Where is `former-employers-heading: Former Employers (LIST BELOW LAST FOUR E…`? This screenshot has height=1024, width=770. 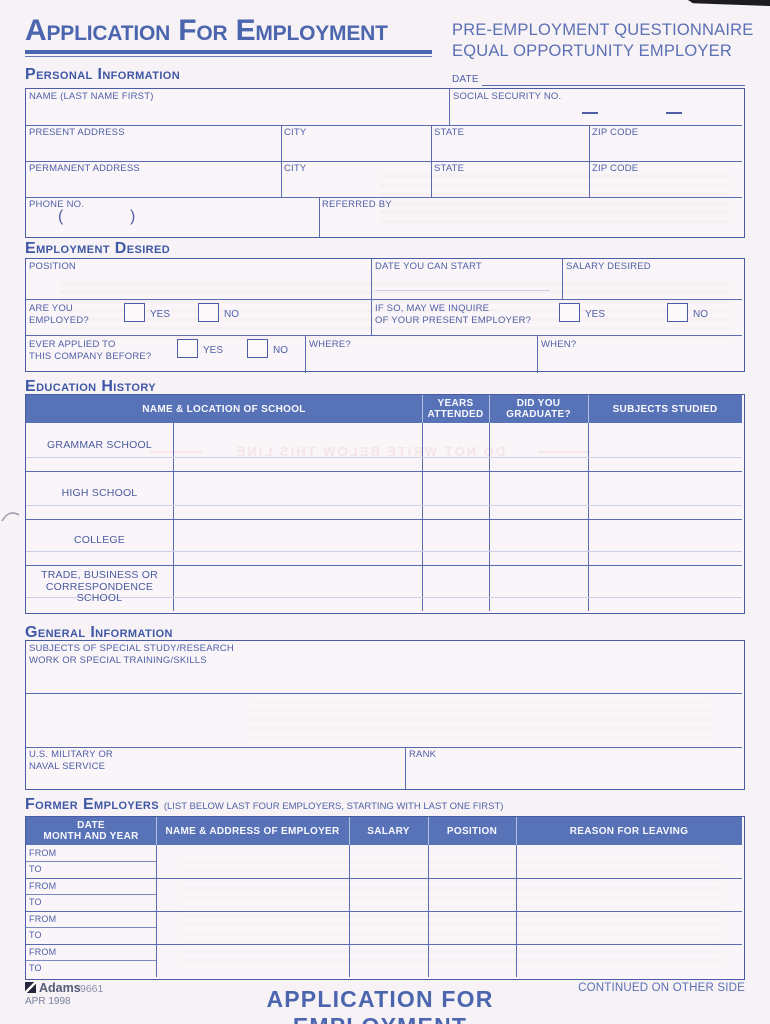 former-employers-heading: Former Employers (LIST BELOW LAST FOUR E… is located at coordinates (264, 805).